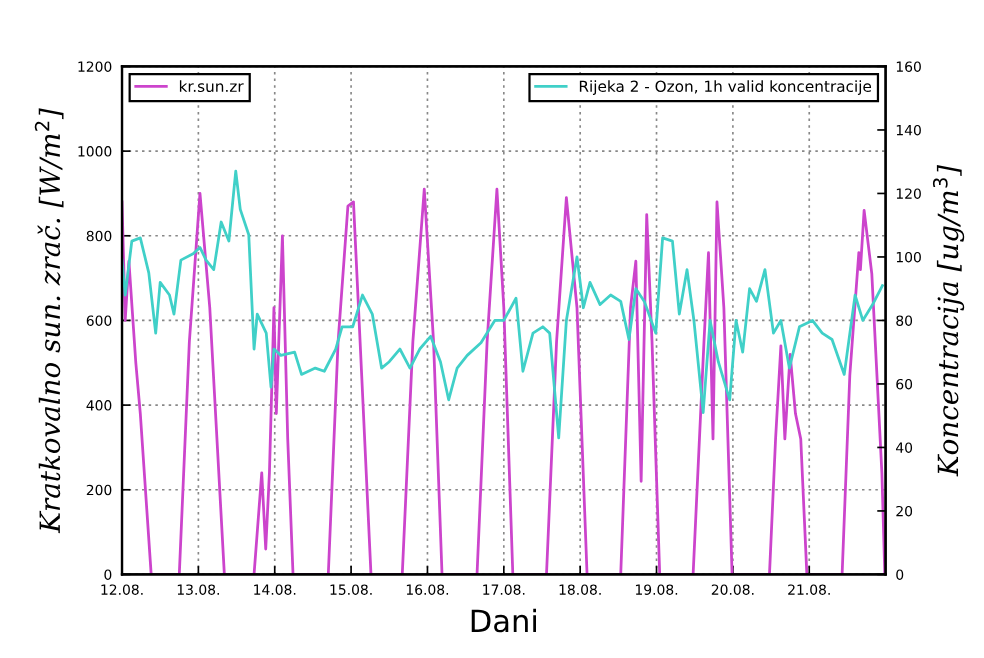 The image size is (984, 658). Describe the element at coordinates (49, 321) in the screenshot. I see `y-axis-title: Kratkovalno sun. zrač. [W/m$^{2}$]` at that location.